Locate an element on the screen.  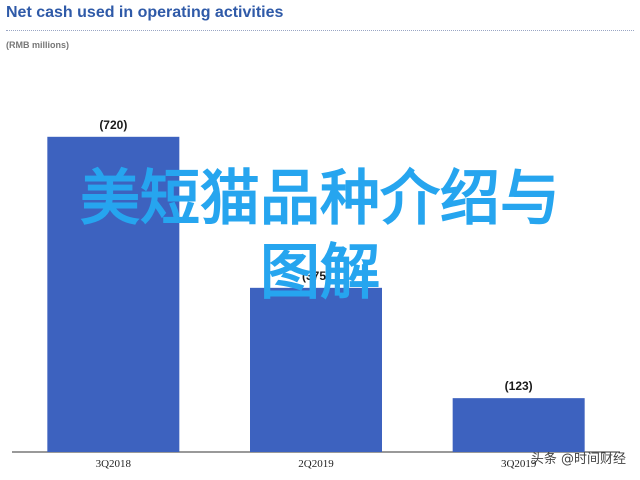
data-label-3Q2019: (123) is located at coordinates (519, 386).